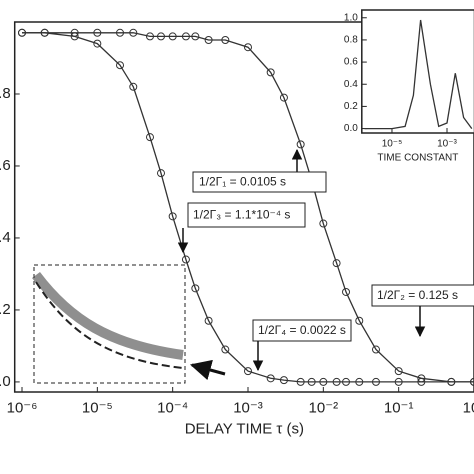  I want to click on x-tick-label: 10⁻⁴, so click(172, 407).